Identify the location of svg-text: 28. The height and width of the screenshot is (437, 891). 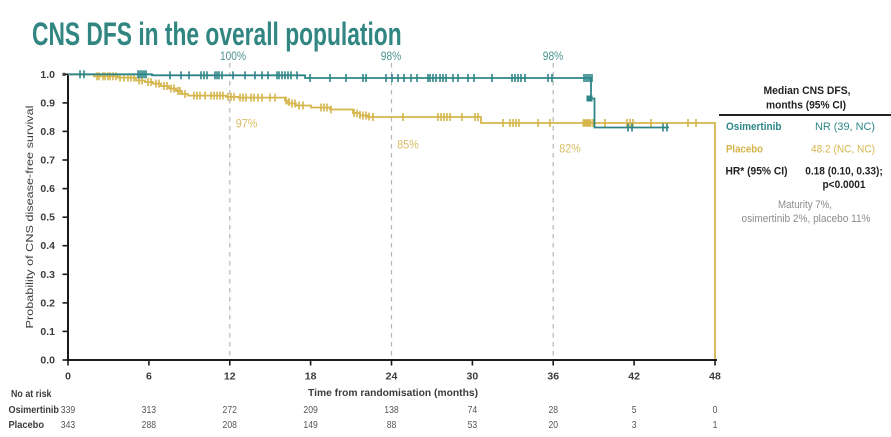
(553, 410).